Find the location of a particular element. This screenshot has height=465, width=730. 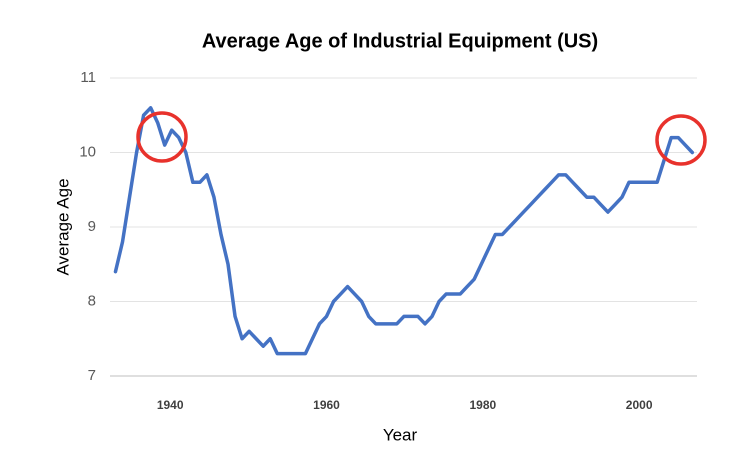

x-axis-title: Year is located at coordinates (400, 434).